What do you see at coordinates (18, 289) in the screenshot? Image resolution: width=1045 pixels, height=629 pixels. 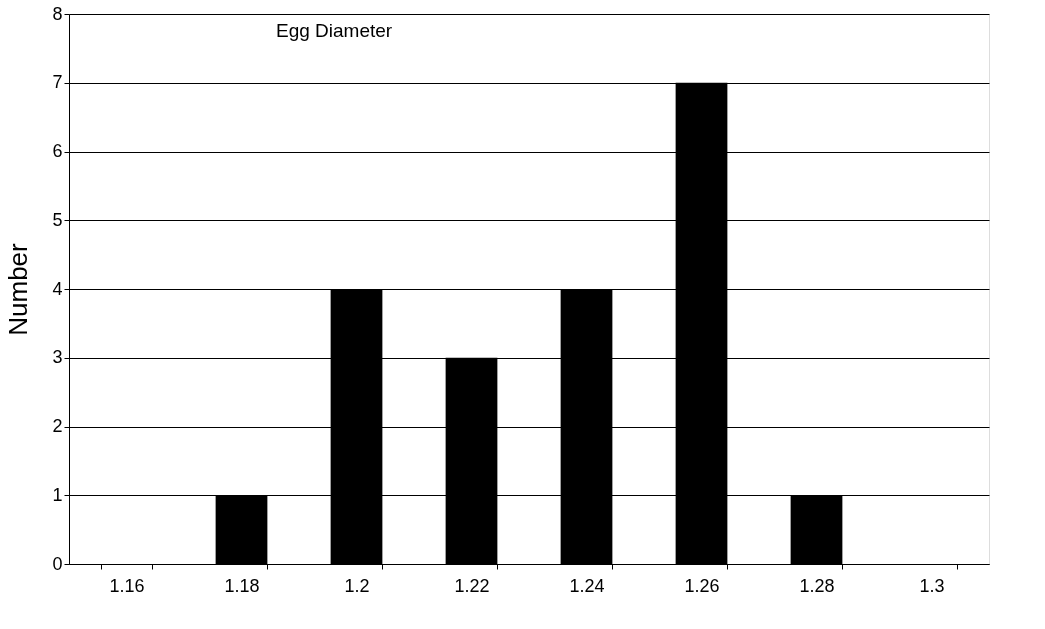 I see `y-axis-title: Number` at bounding box center [18, 289].